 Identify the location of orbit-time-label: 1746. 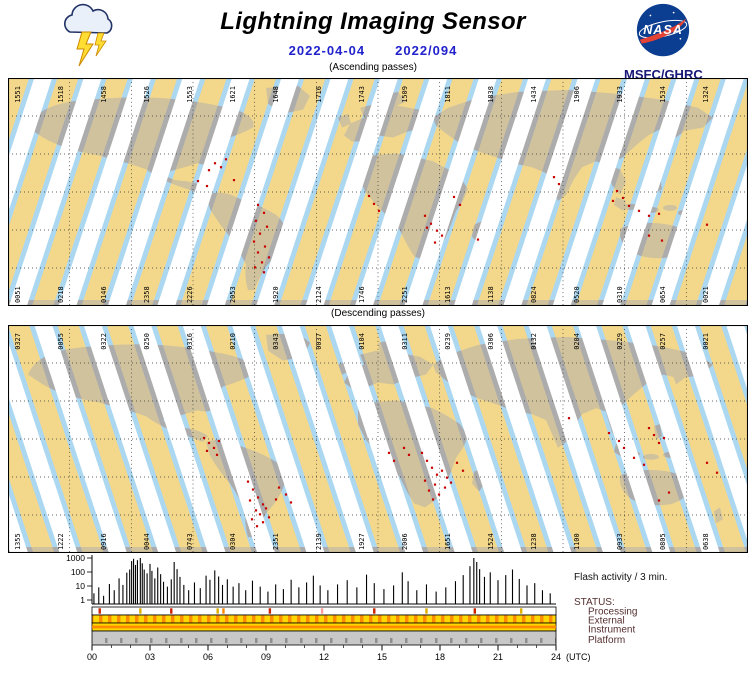
(362, 294).